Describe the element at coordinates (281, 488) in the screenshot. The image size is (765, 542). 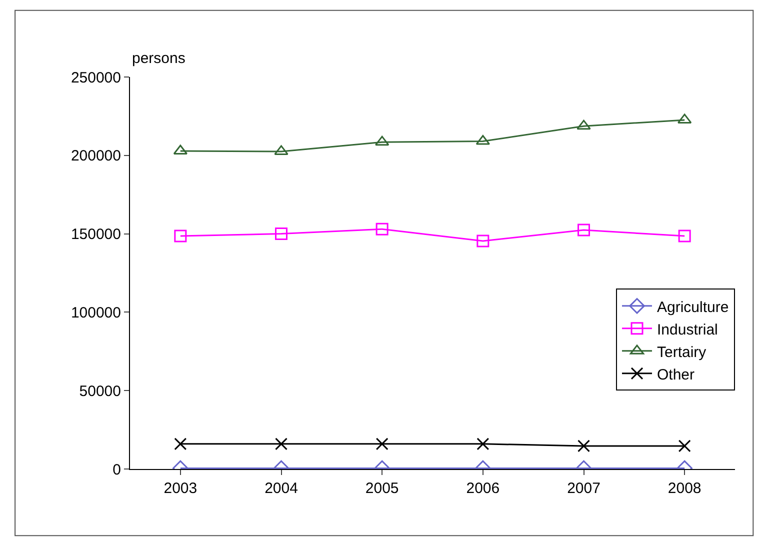
I see `x-tick-label: 2004` at that location.